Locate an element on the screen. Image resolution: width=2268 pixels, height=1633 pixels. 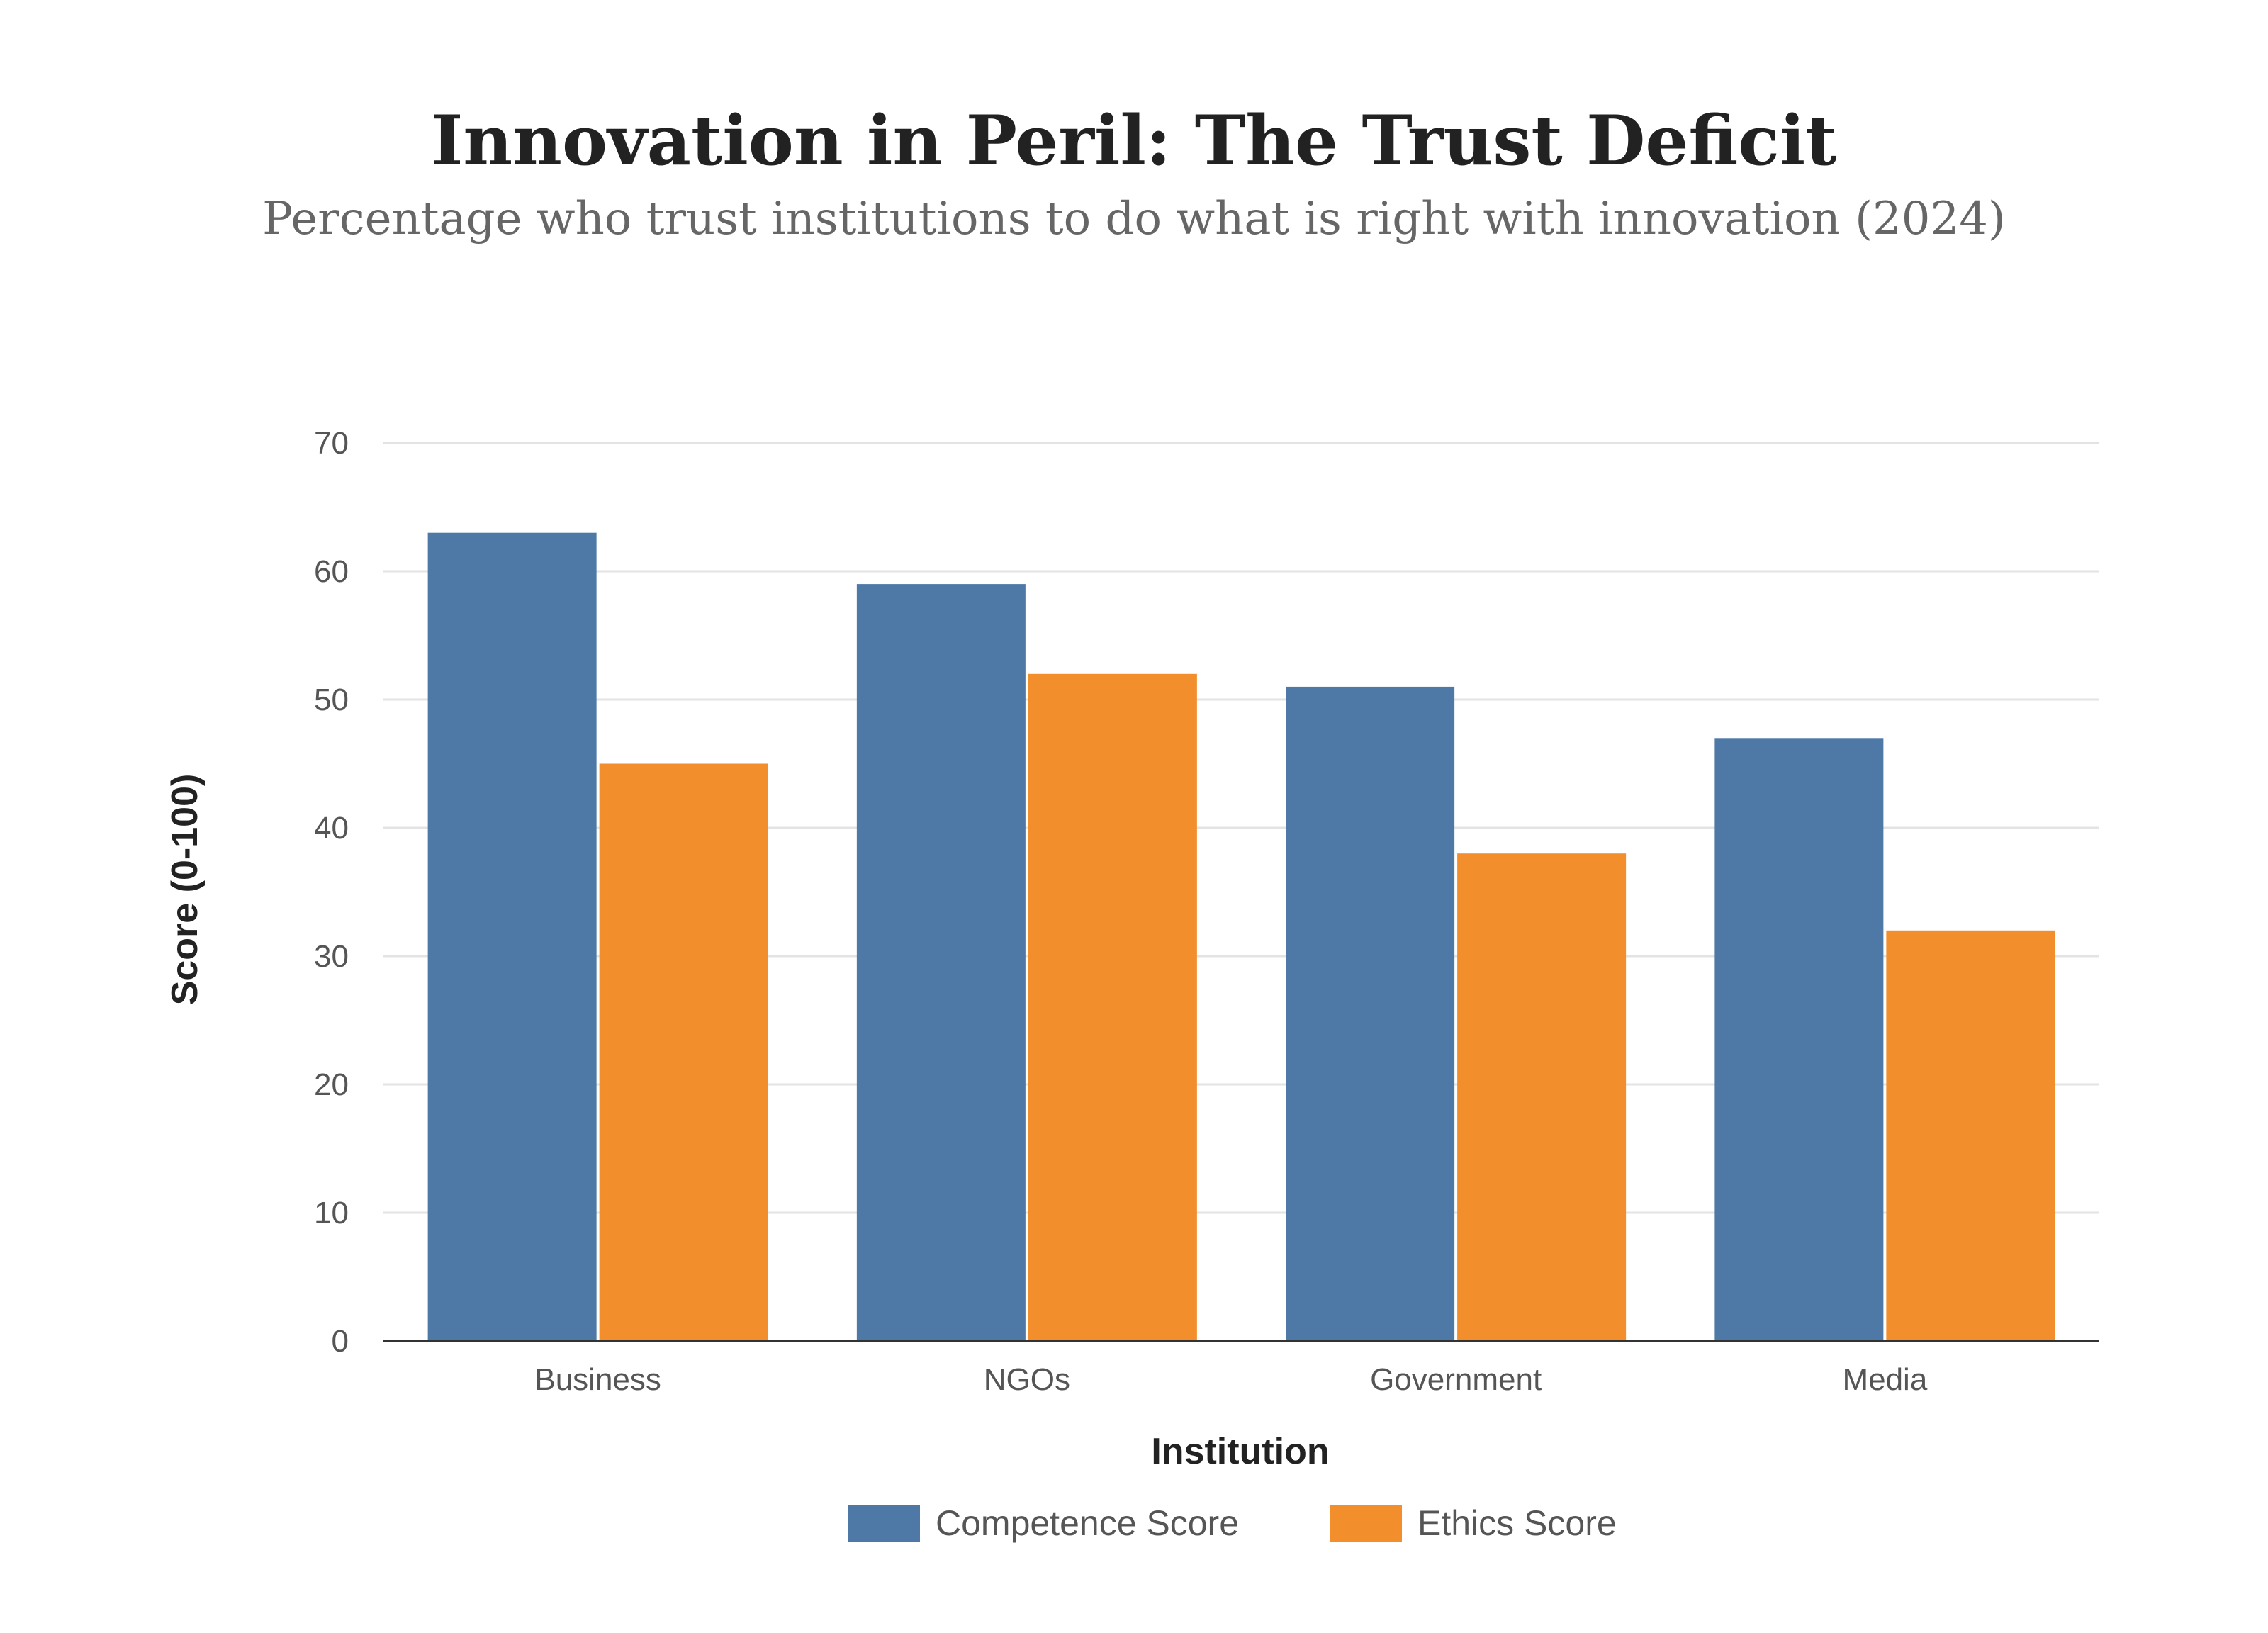
chart-title: Innovation in Peril: The Trust Deficit is located at coordinates (1133, 141).